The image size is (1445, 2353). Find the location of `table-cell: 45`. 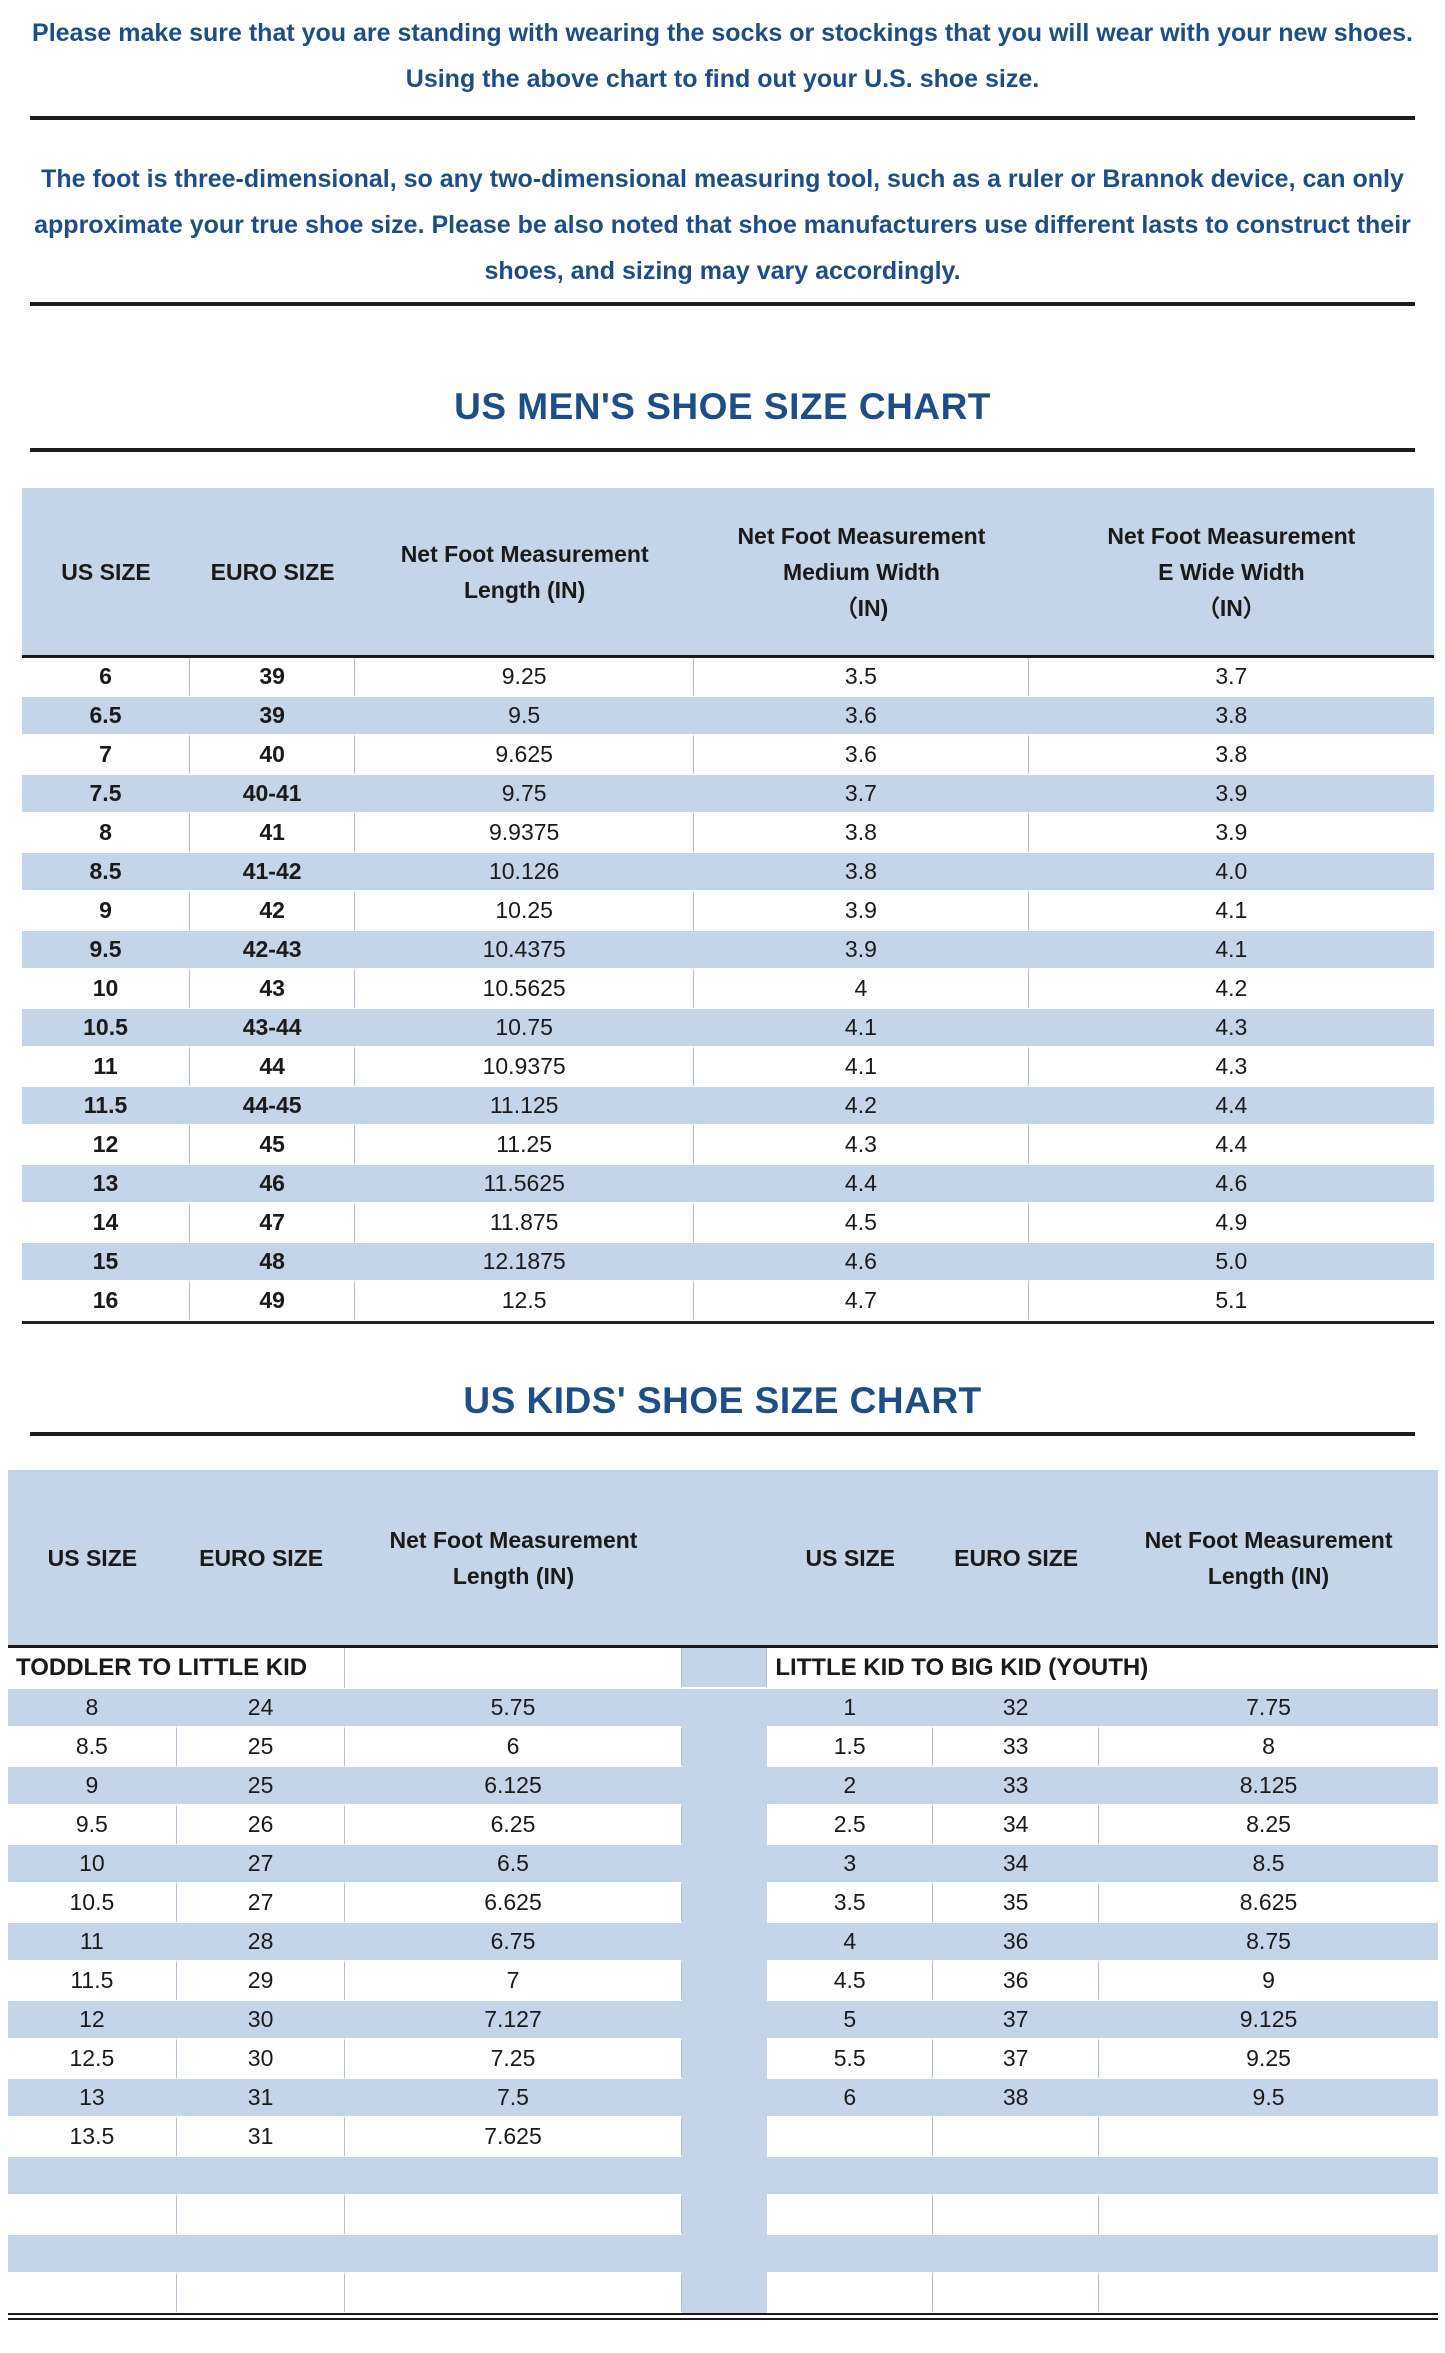

table-cell: 45 is located at coordinates (273, 1145).